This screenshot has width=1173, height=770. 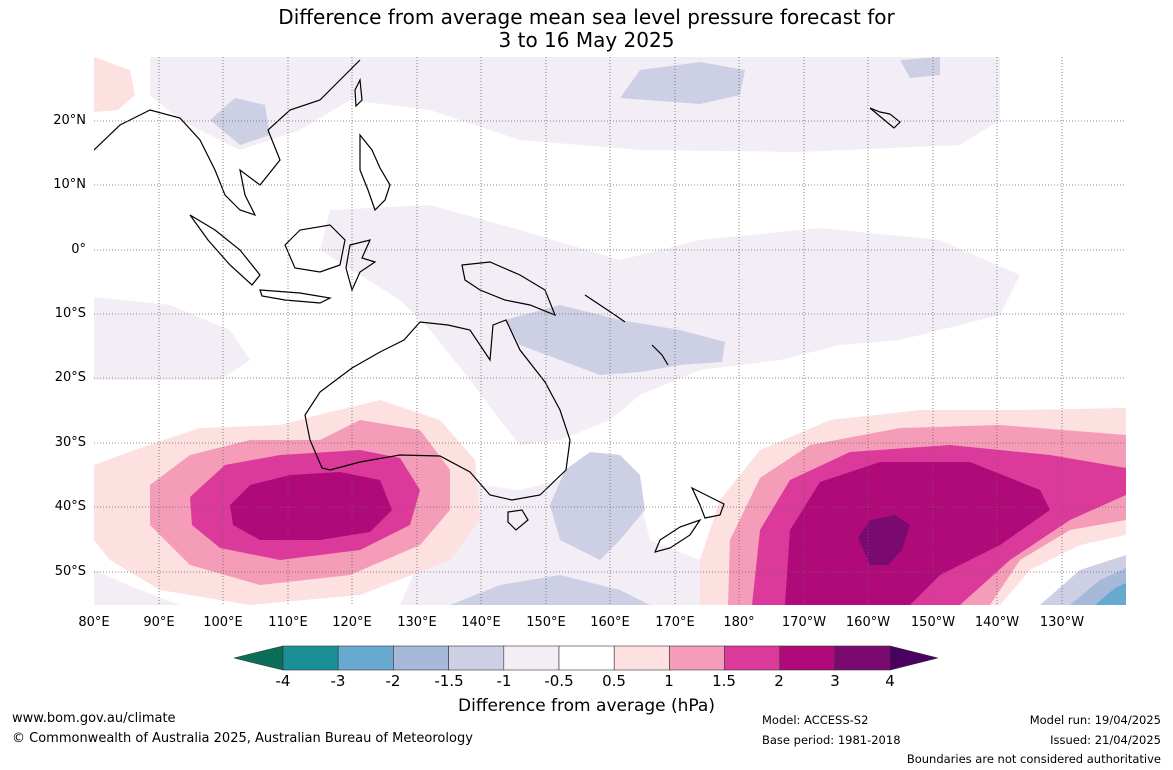 What do you see at coordinates (69, 120) in the screenshot?
I see `lat-label: 20°N` at bounding box center [69, 120].